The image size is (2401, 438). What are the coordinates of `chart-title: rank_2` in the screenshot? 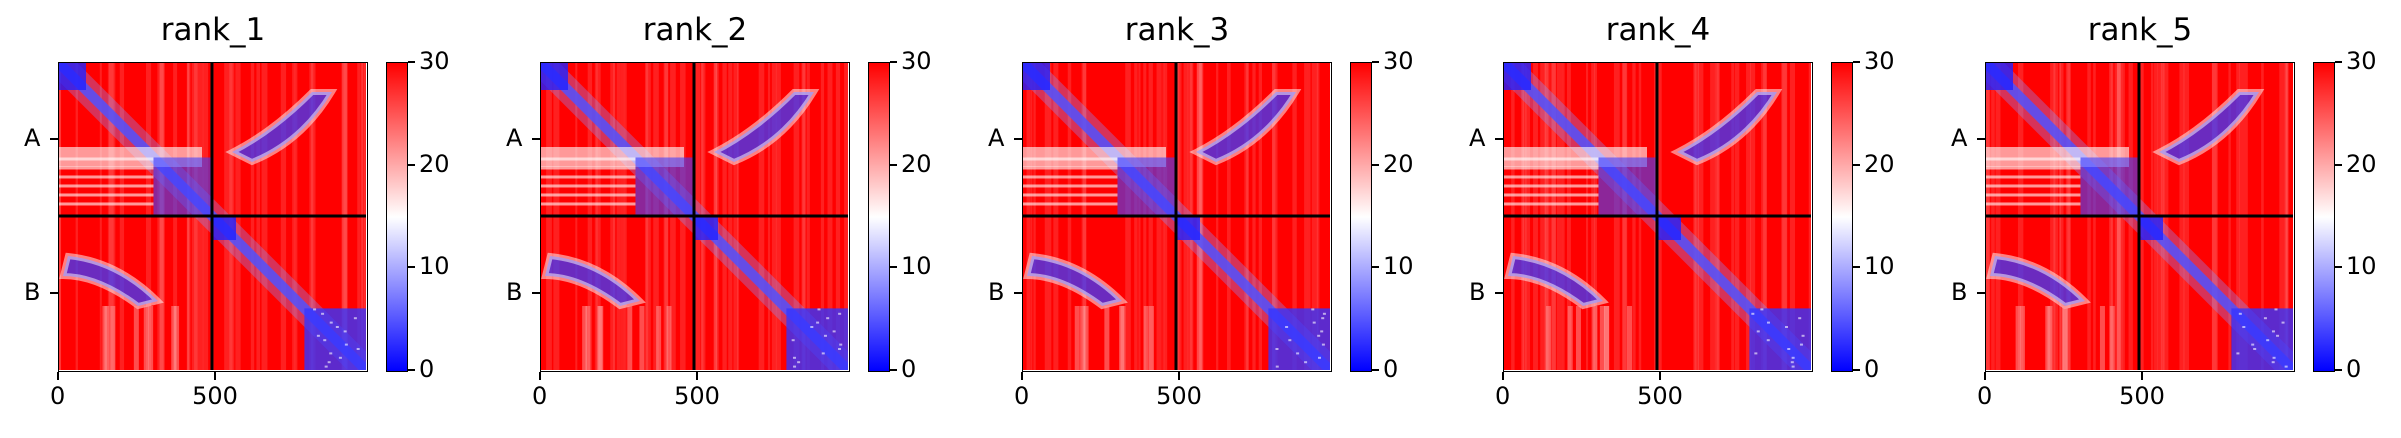 It's located at (695, 30).